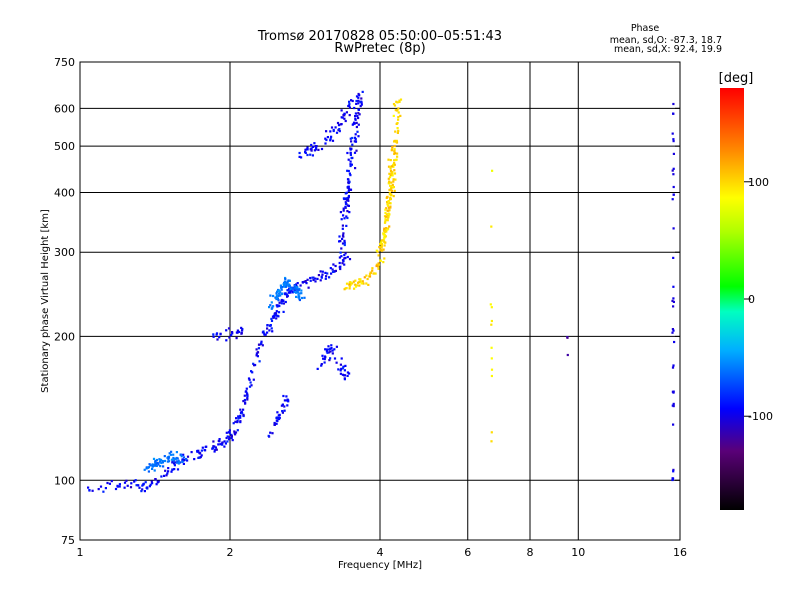 The height and width of the screenshot is (600, 800). What do you see at coordinates (746, 290) in the screenshot?
I see `colorbar: [deg] 100 0 -100` at bounding box center [746, 290].